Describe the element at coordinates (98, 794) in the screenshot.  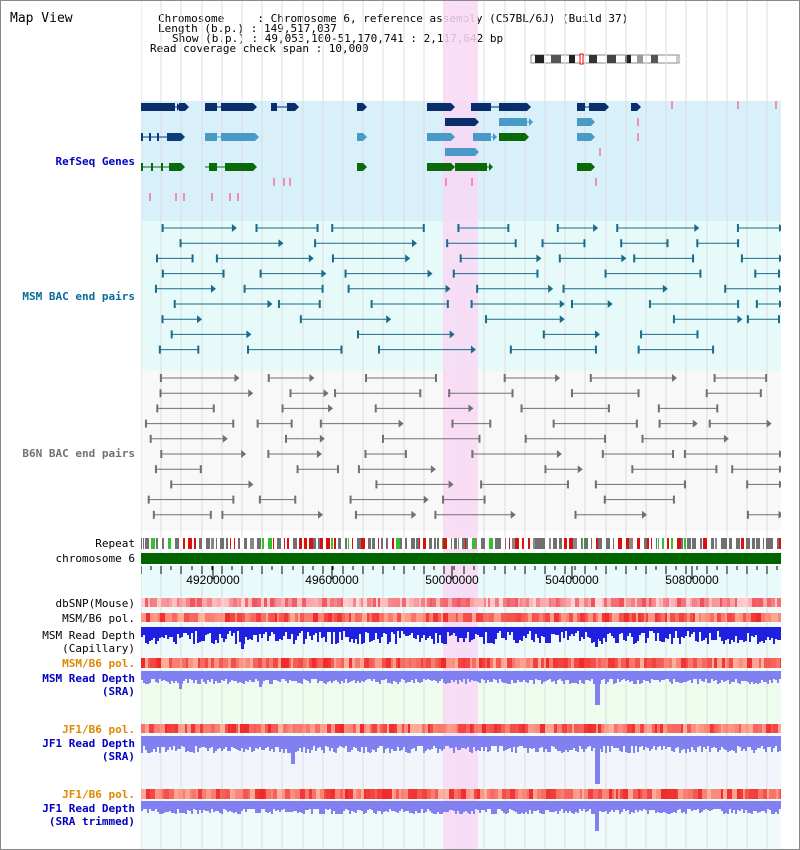
I see `track-label-jf1-b6-pol-2: JF1/B6 pol.` at that location.